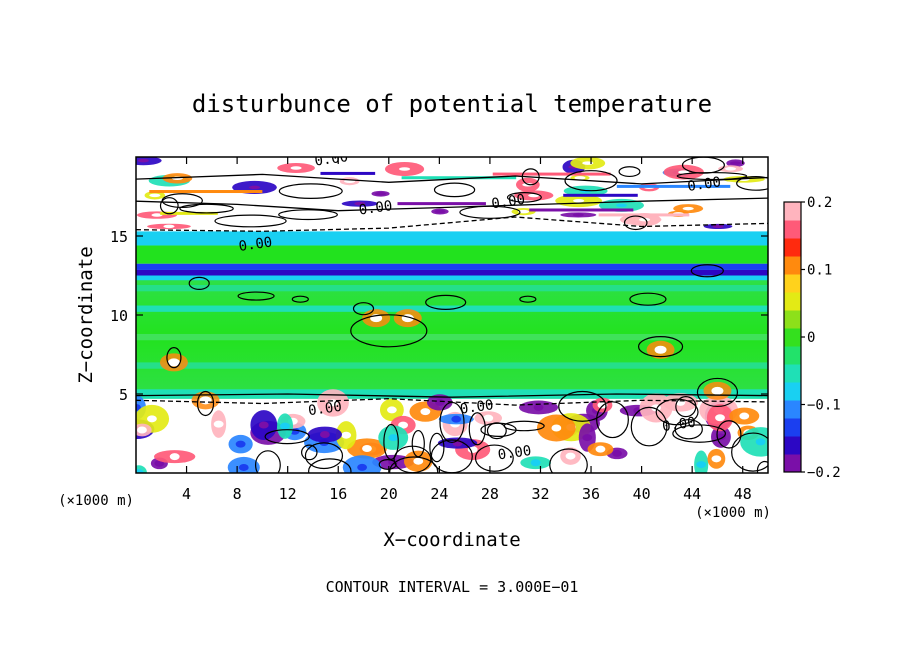  What do you see at coordinates (452, 278) in the screenshot?
I see `band-cold-fringe` at bounding box center [452, 278].